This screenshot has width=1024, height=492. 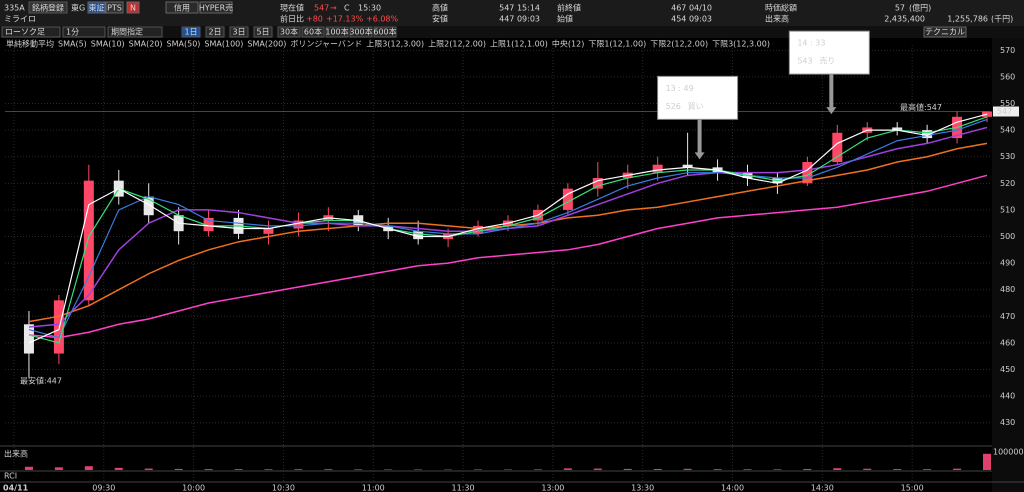 What do you see at coordinates (519, 19) in the screenshot?
I see `stat-value: 447 09:03` at bounding box center [519, 19].